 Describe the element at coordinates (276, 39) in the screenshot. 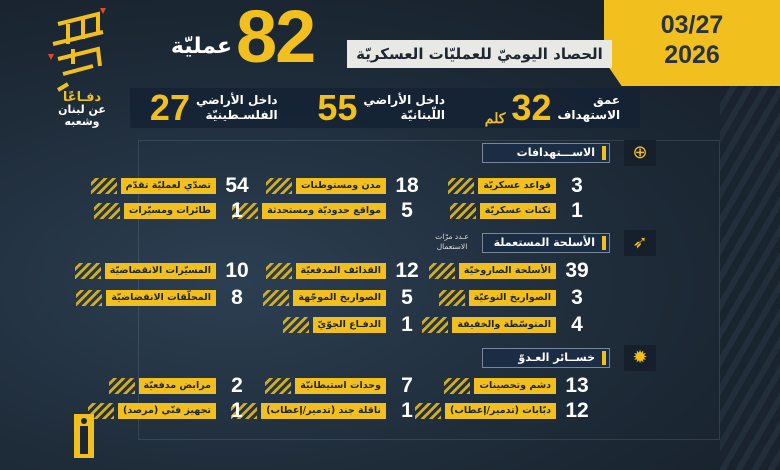

I see `total-operations: 82` at that location.